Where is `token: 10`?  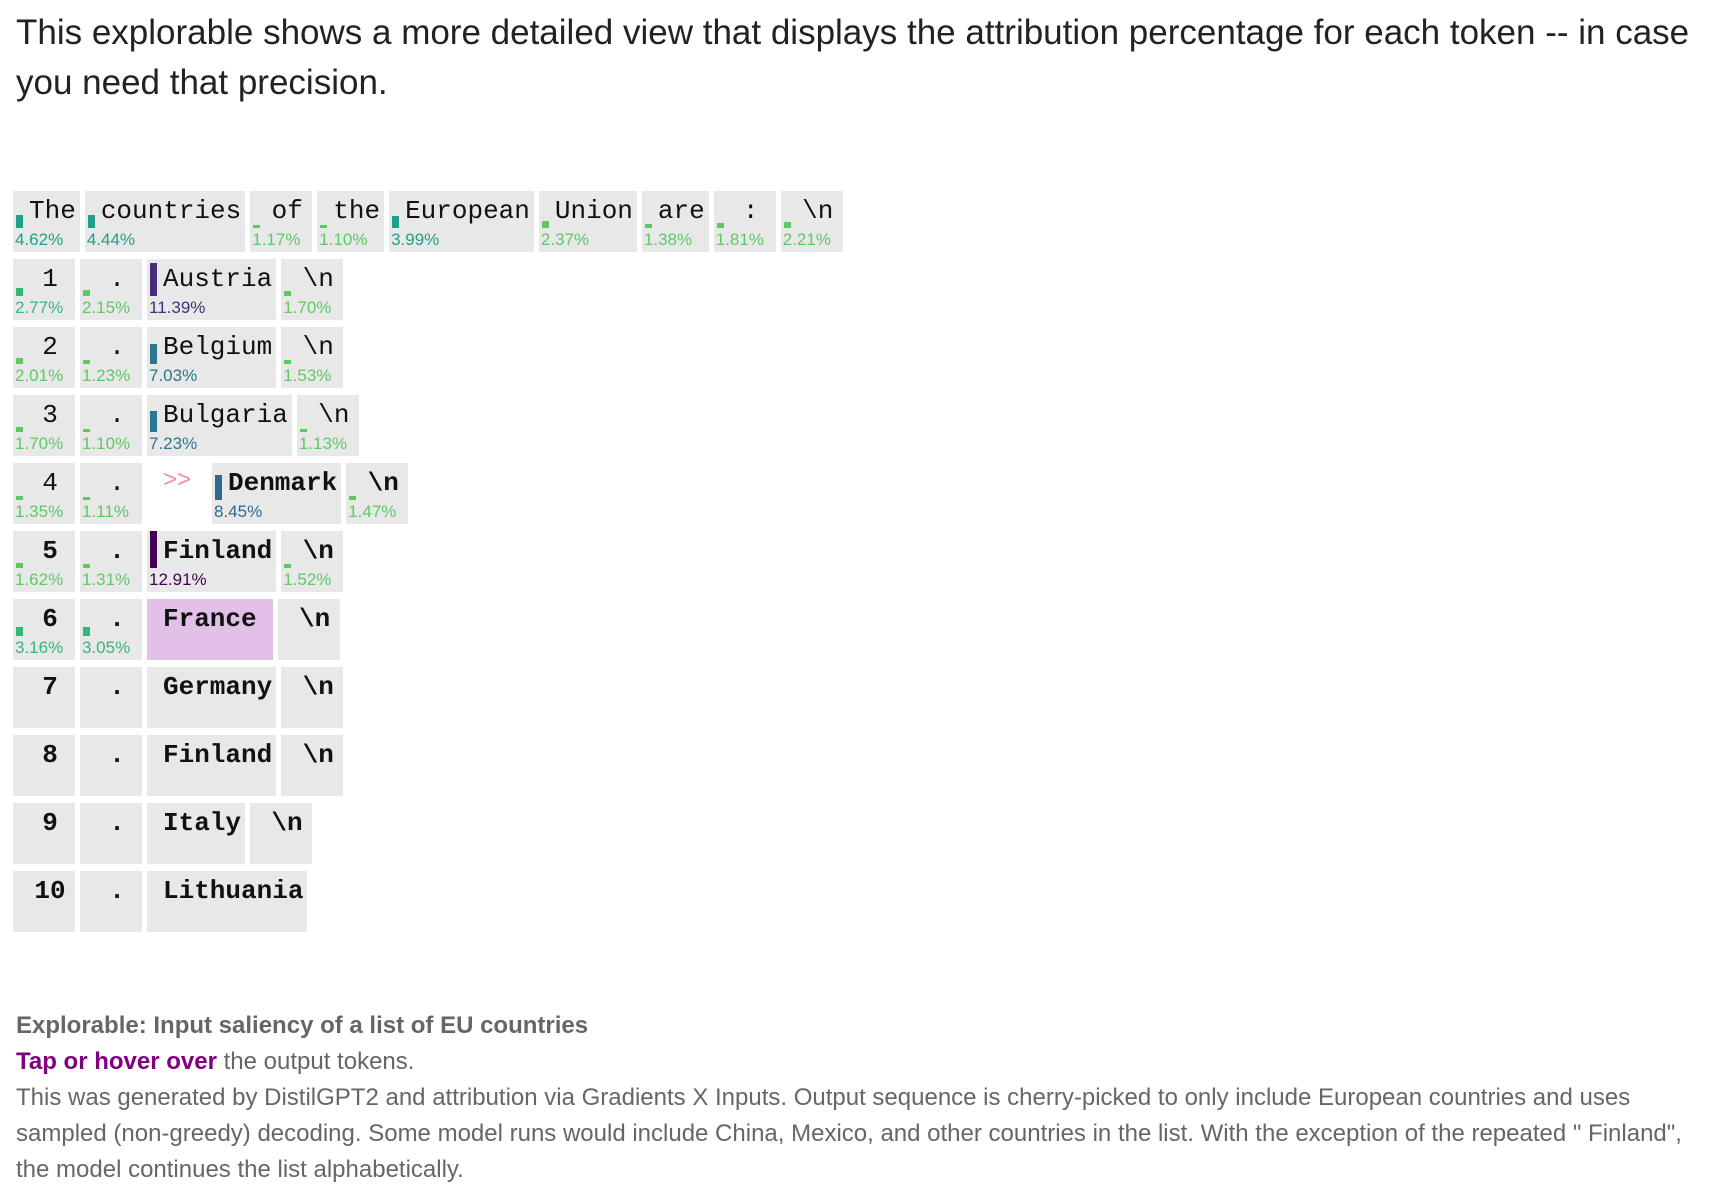
token: 10 is located at coordinates (44, 901).